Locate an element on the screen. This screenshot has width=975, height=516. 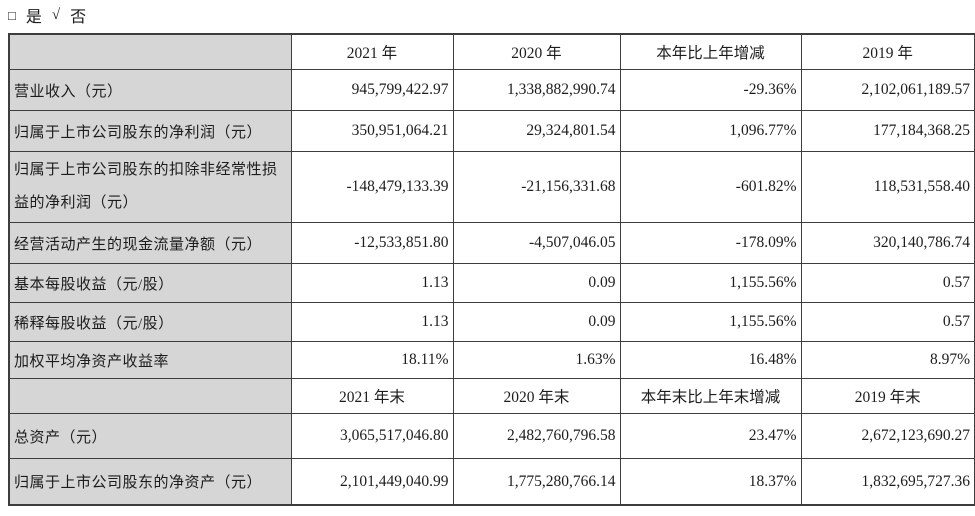
row-label: 基本每股收益（元/股） is located at coordinates (150, 283).